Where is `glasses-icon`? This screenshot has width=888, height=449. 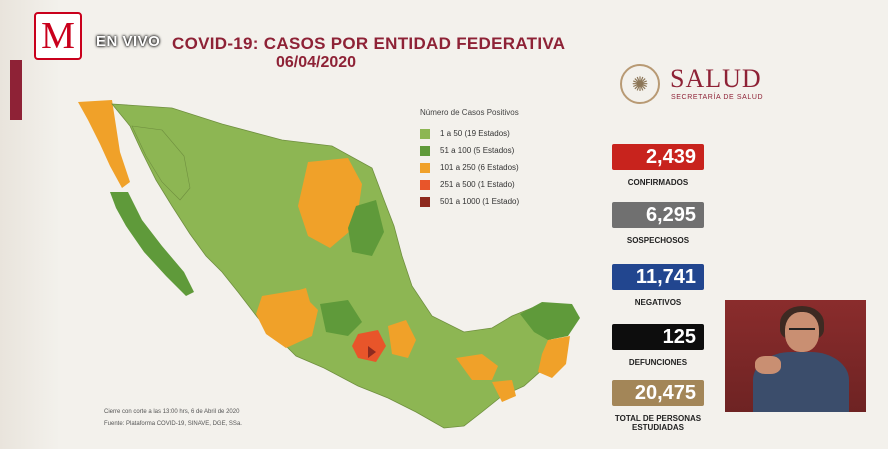 glasses-icon is located at coordinates (802, 331).